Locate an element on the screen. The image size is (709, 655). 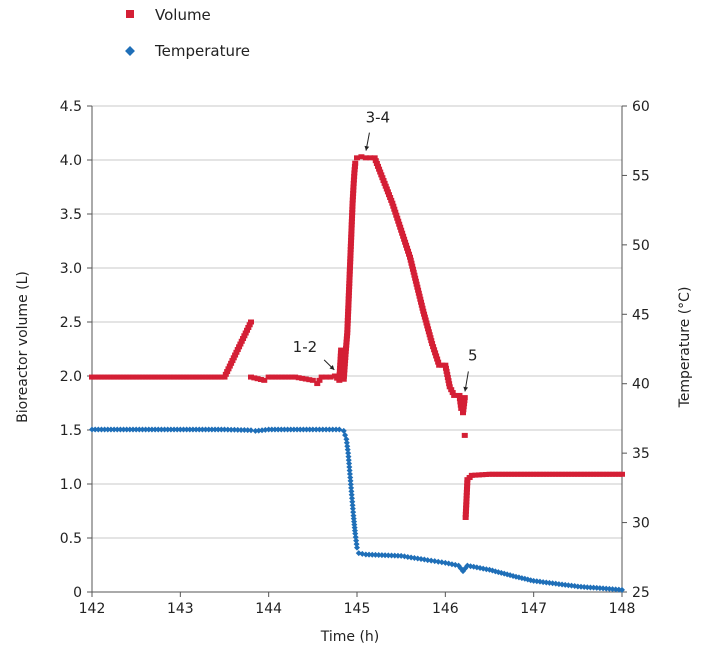
y-right-tick-label: 55 is located at coordinates (641, 176).